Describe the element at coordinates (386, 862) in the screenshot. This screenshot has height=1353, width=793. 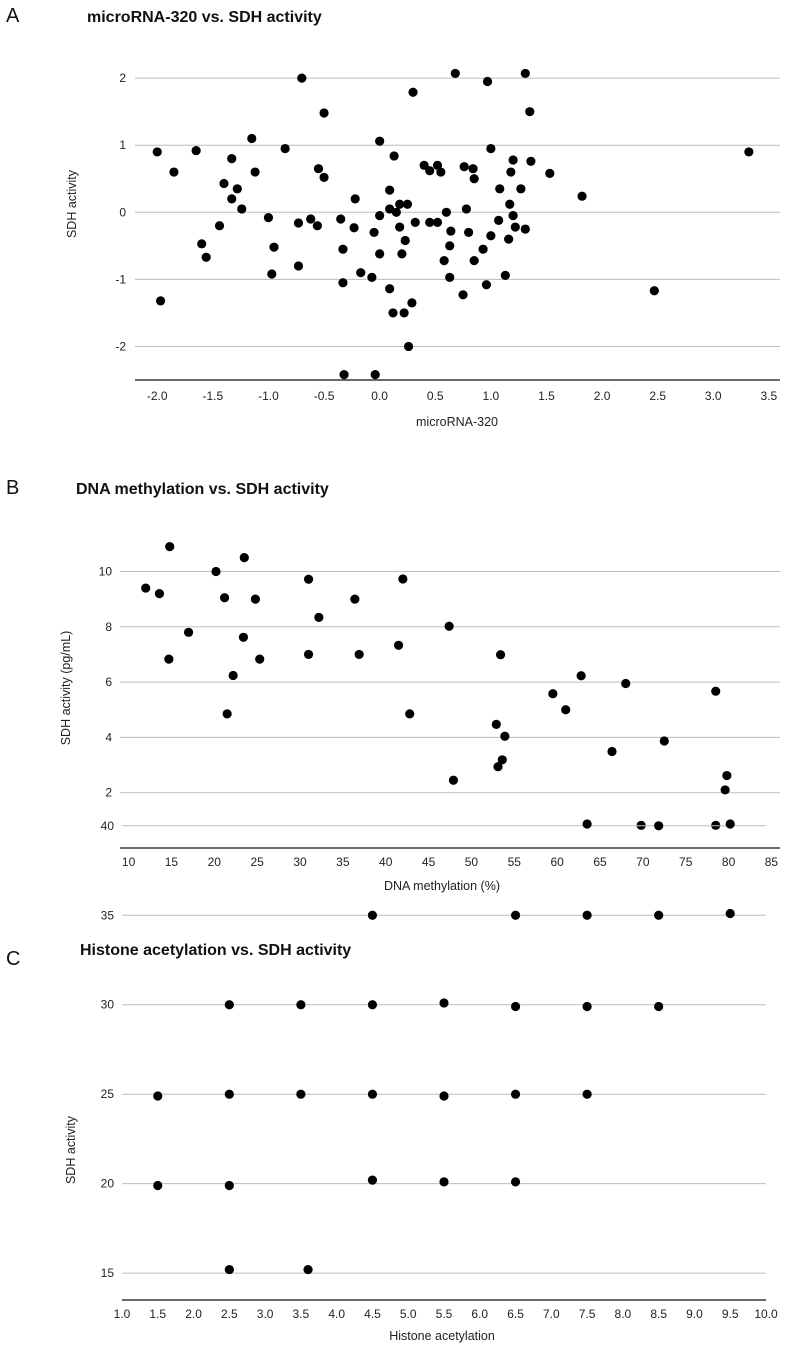
I see `panel-b-x-tick-label: 40` at that location.